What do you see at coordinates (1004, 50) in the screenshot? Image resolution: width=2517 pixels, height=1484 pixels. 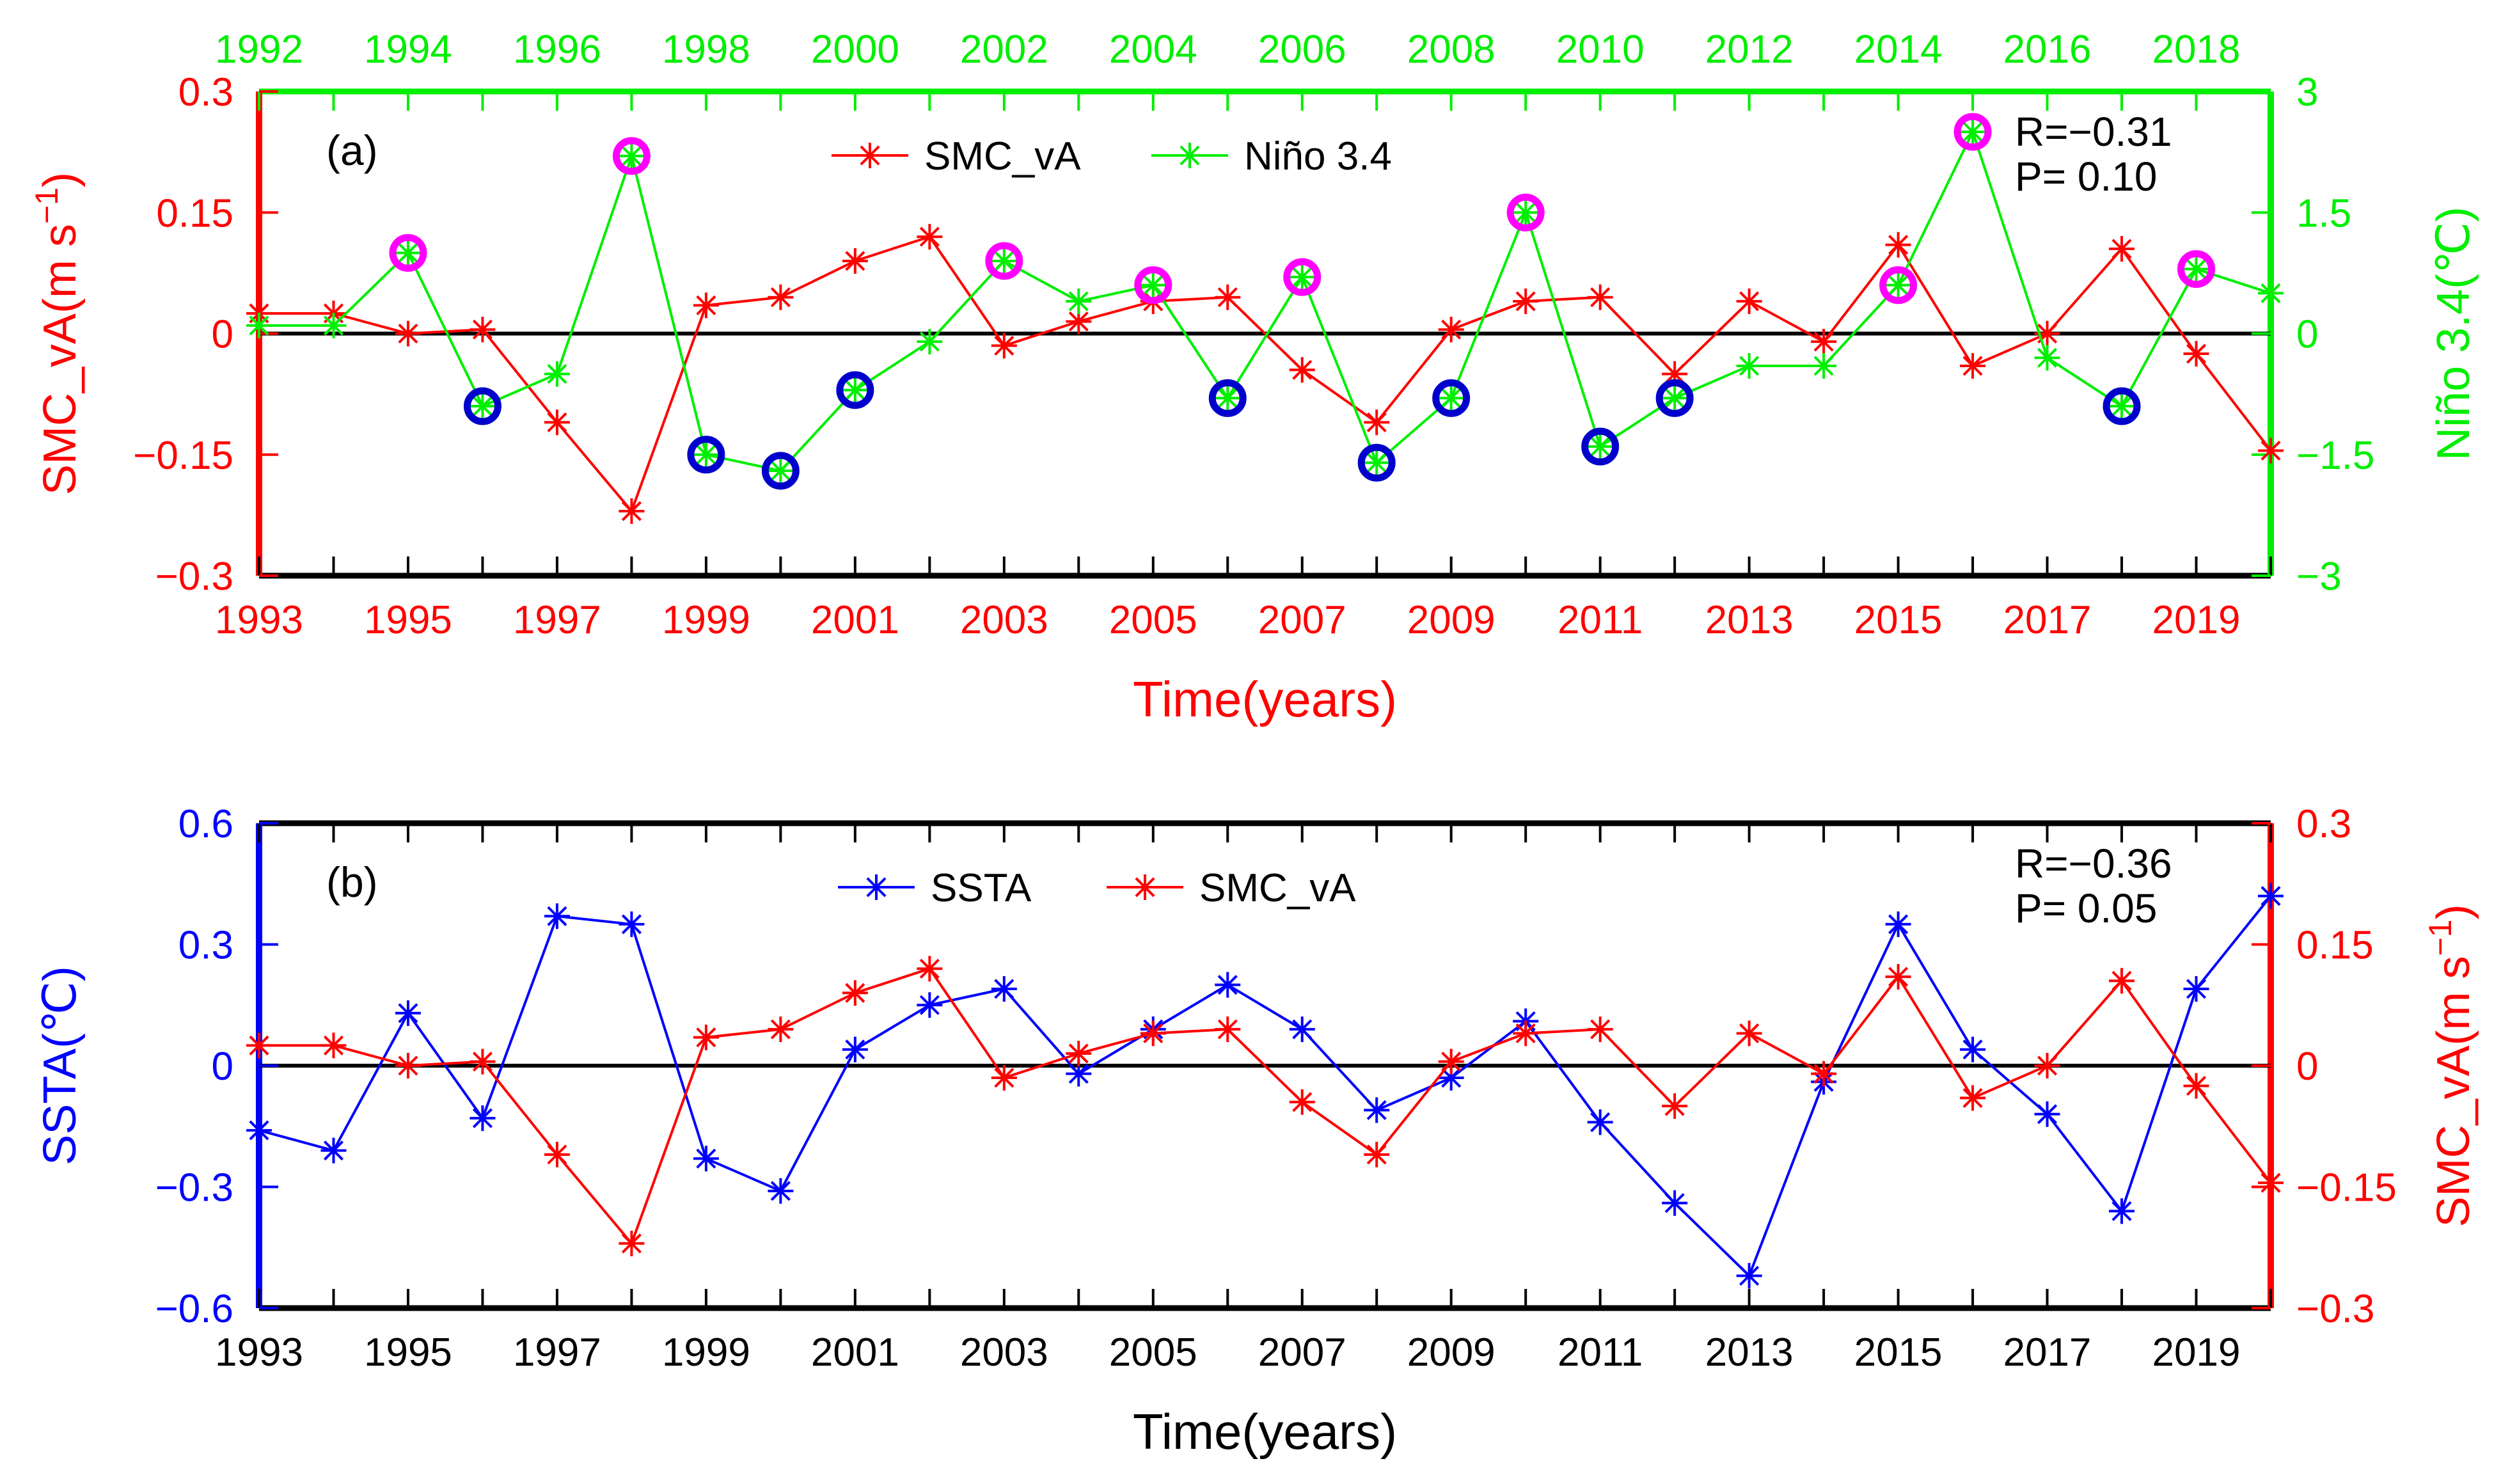 I see `chart-a-top-tick-label: 2002` at bounding box center [1004, 50].